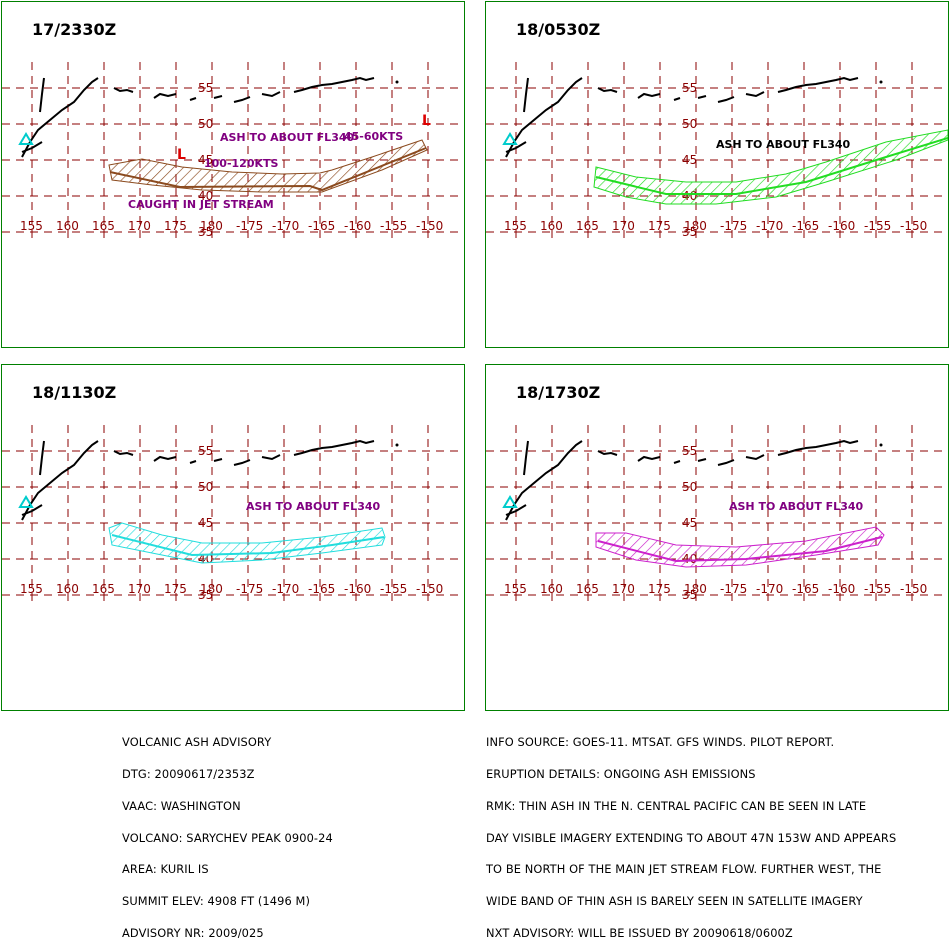  I want to click on panel-title: 18/0530Z, so click(558, 29).